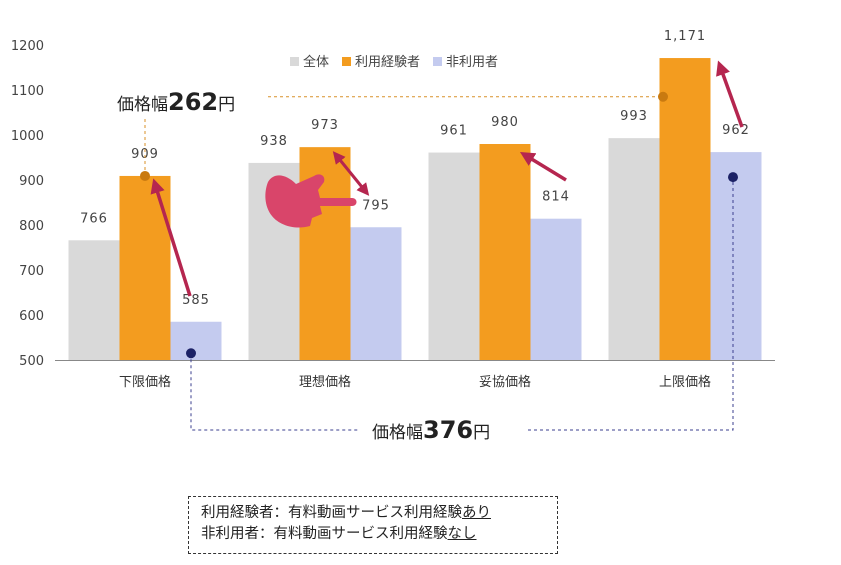  What do you see at coordinates (556, 197) in the screenshot?
I see `data-label: 814` at bounding box center [556, 197].